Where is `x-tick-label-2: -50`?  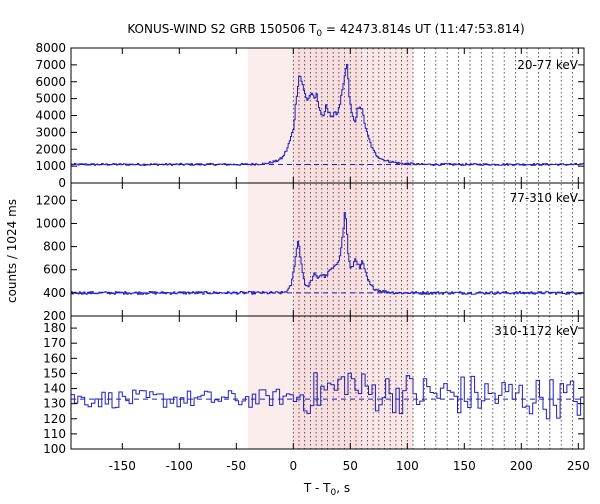 x-tick-label-2: -50 is located at coordinates (236, 466).